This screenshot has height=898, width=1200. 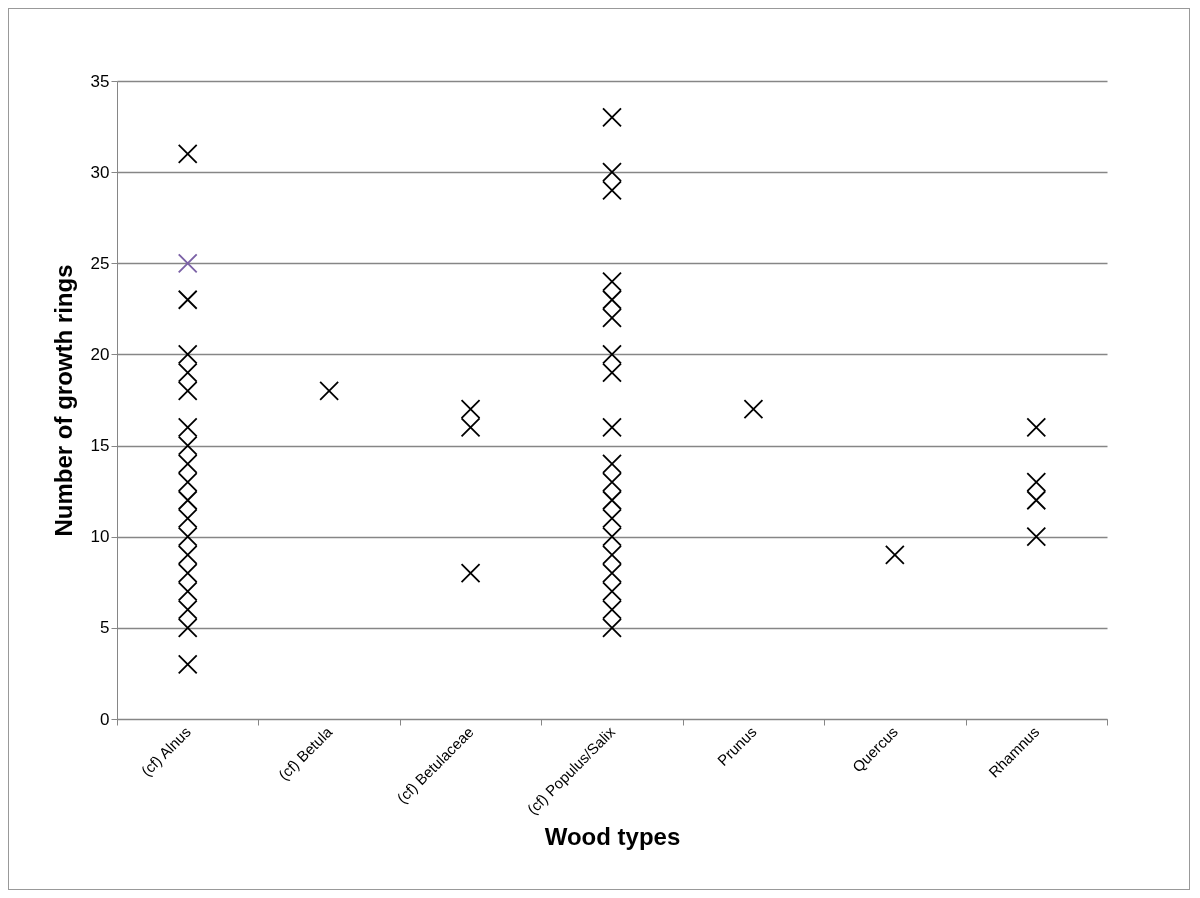 What do you see at coordinates (105, 719) in the screenshot?
I see `y-tick-label: 0` at bounding box center [105, 719].